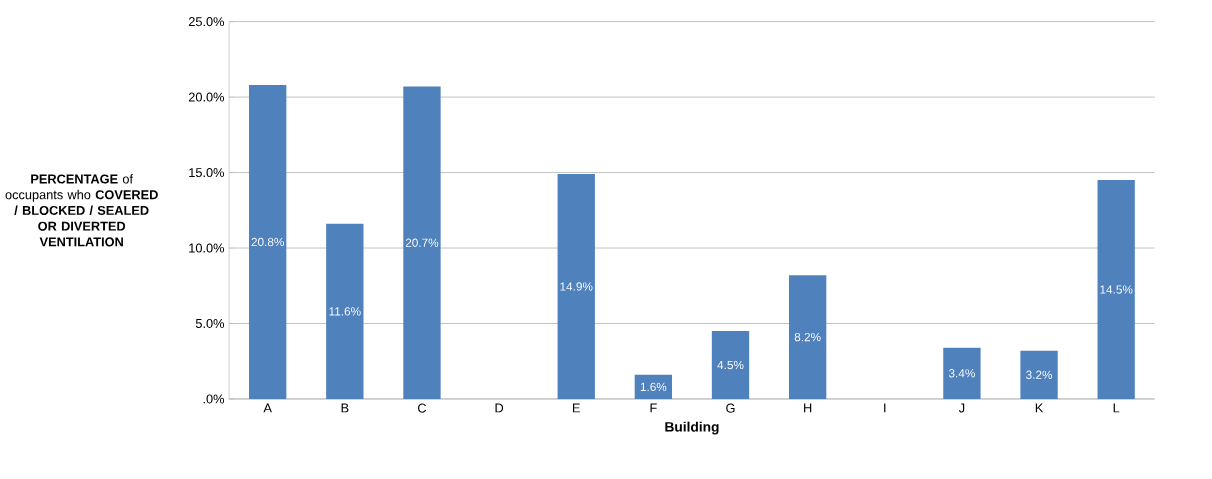 The image size is (1212, 479). Describe the element at coordinates (207, 173) in the screenshot. I see `y-tick-label: 15.0%` at that location.